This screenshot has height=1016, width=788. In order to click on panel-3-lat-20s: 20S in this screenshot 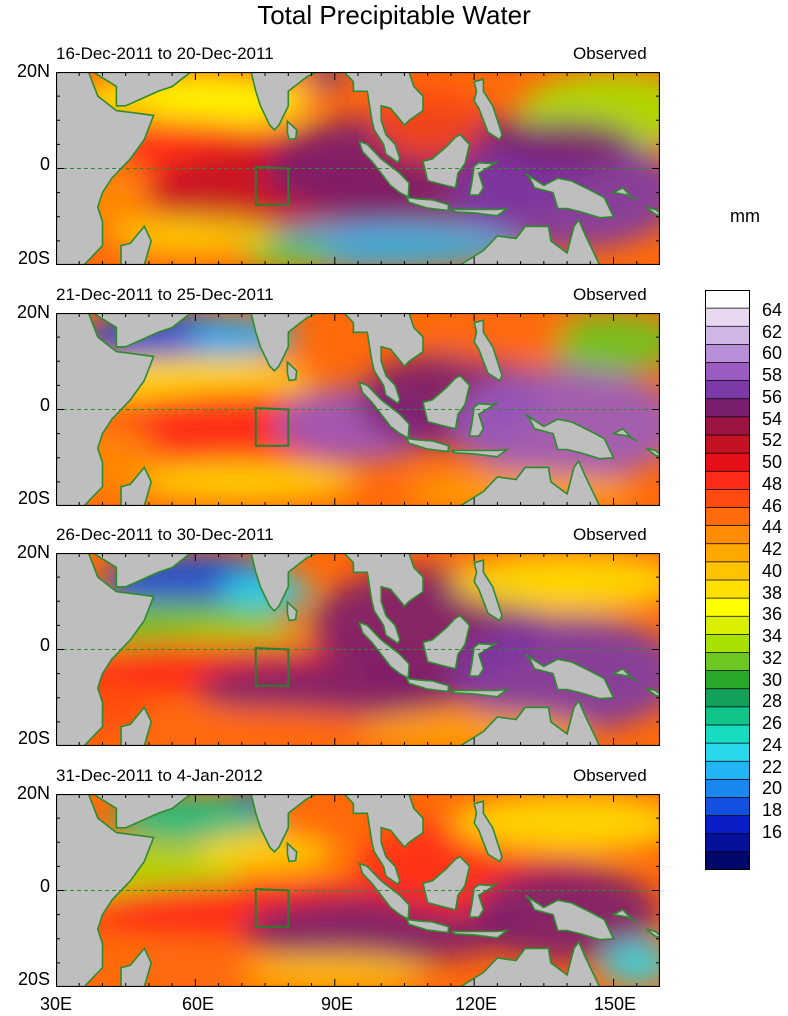, I will do `click(33, 738)`.